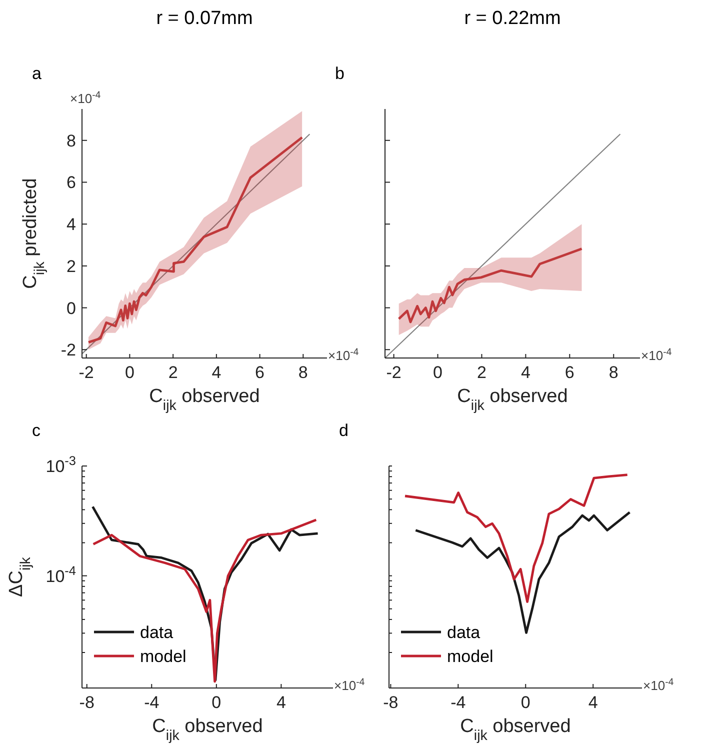 Image resolution: width=704 pixels, height=754 pixels. Describe the element at coordinates (204, 18) in the screenshot. I see `chart-title: r = 0.07mm` at that location.